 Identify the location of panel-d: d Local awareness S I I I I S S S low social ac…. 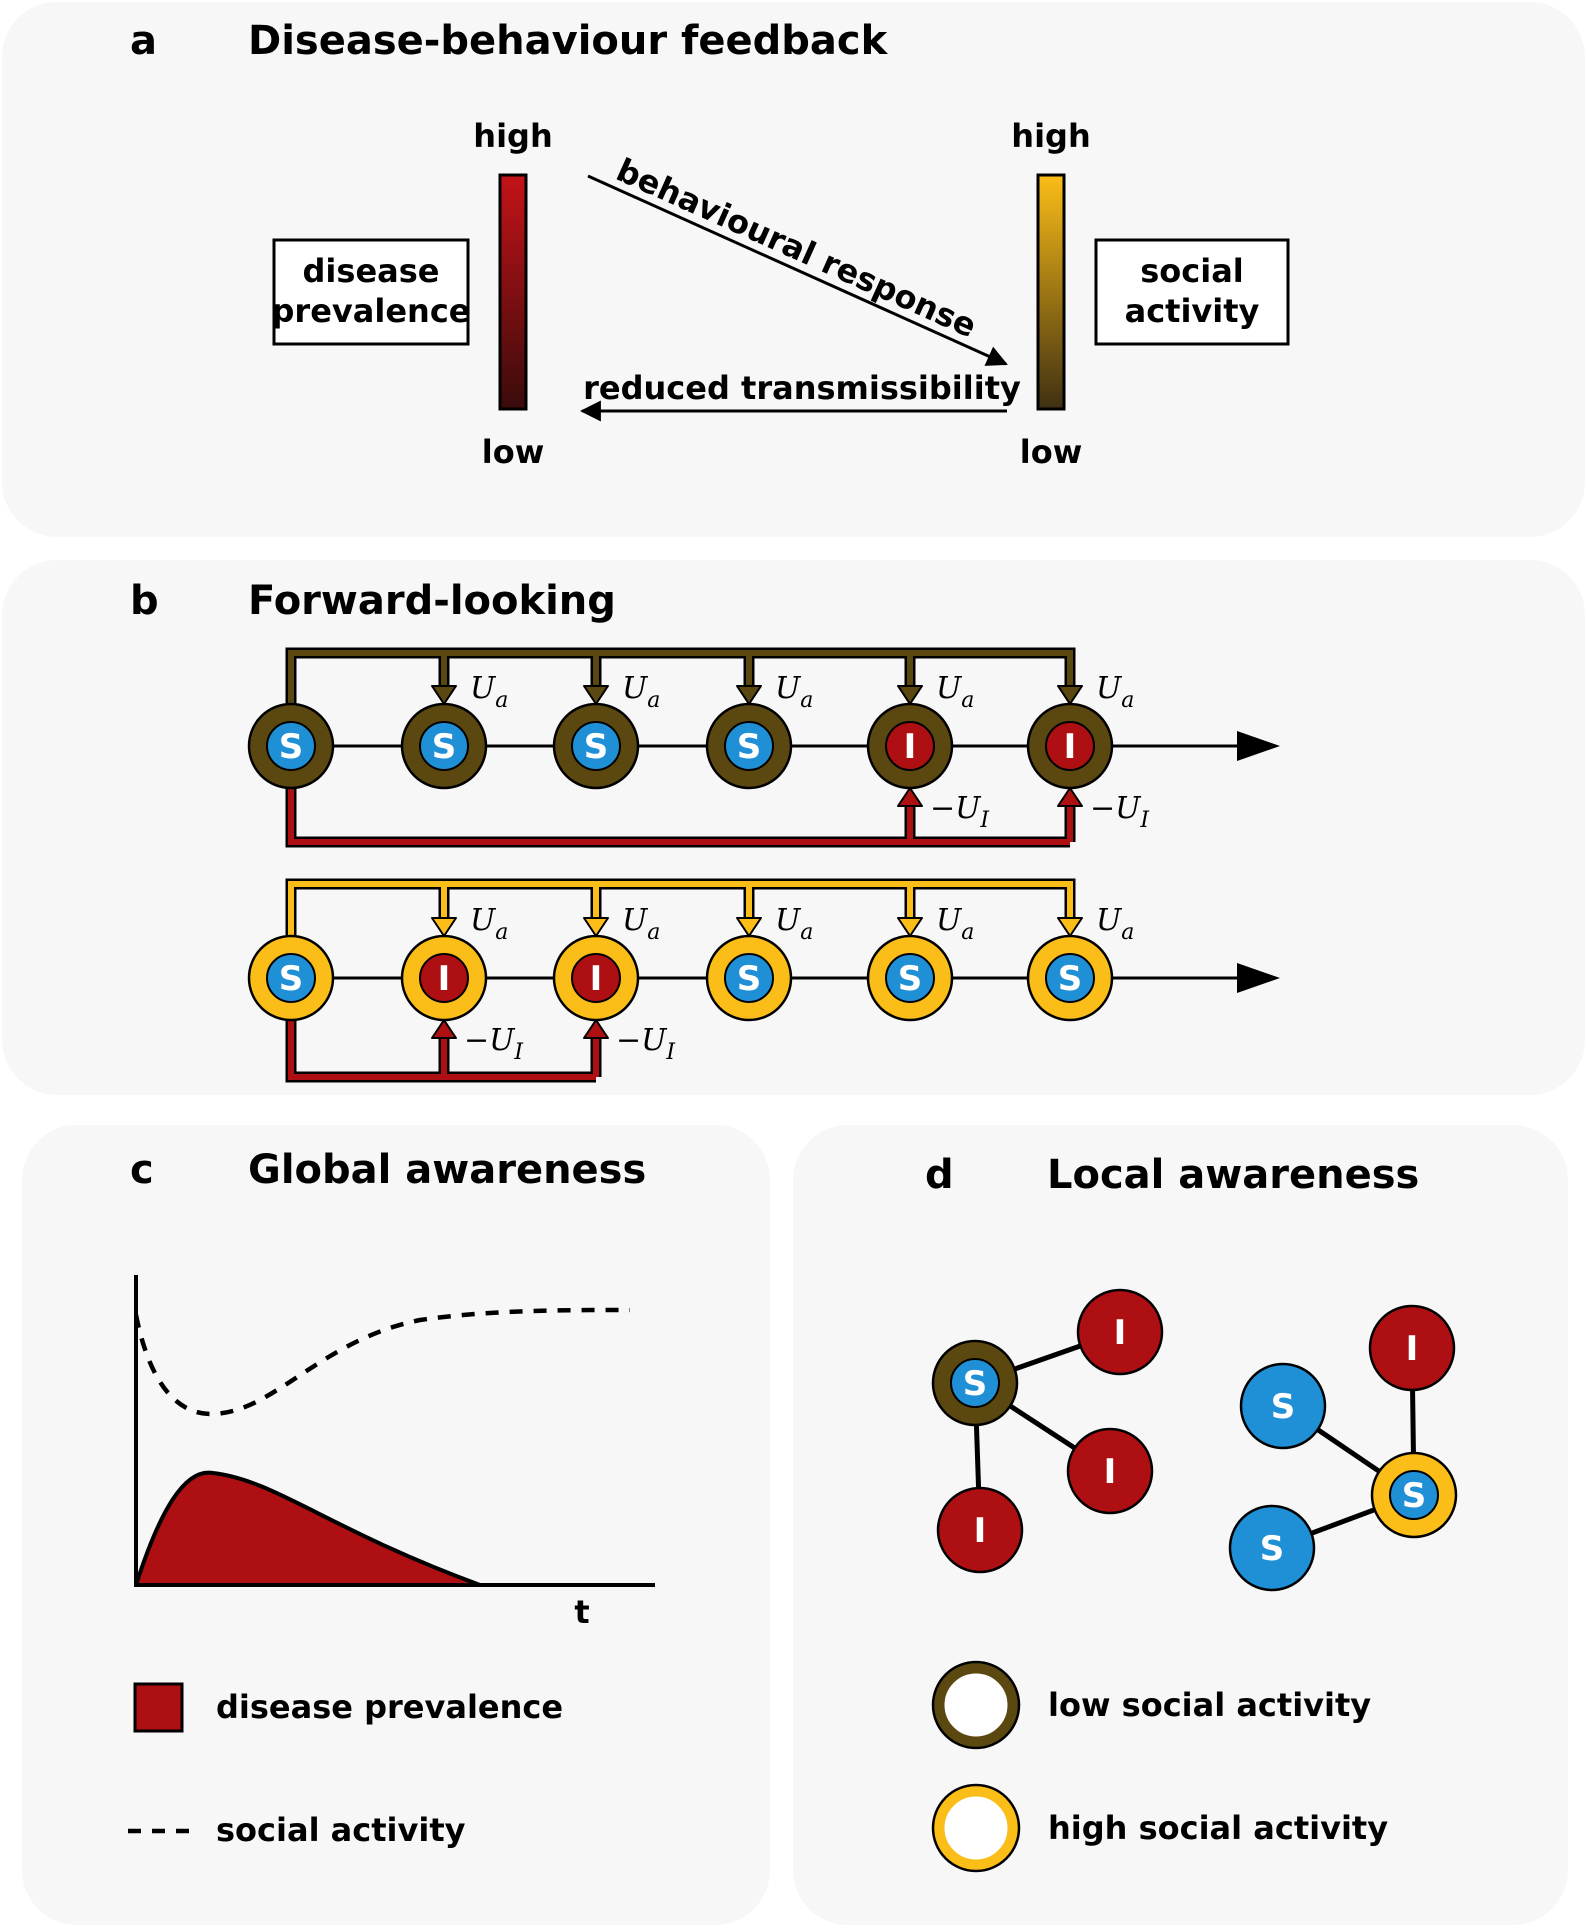
(1191, 1512).